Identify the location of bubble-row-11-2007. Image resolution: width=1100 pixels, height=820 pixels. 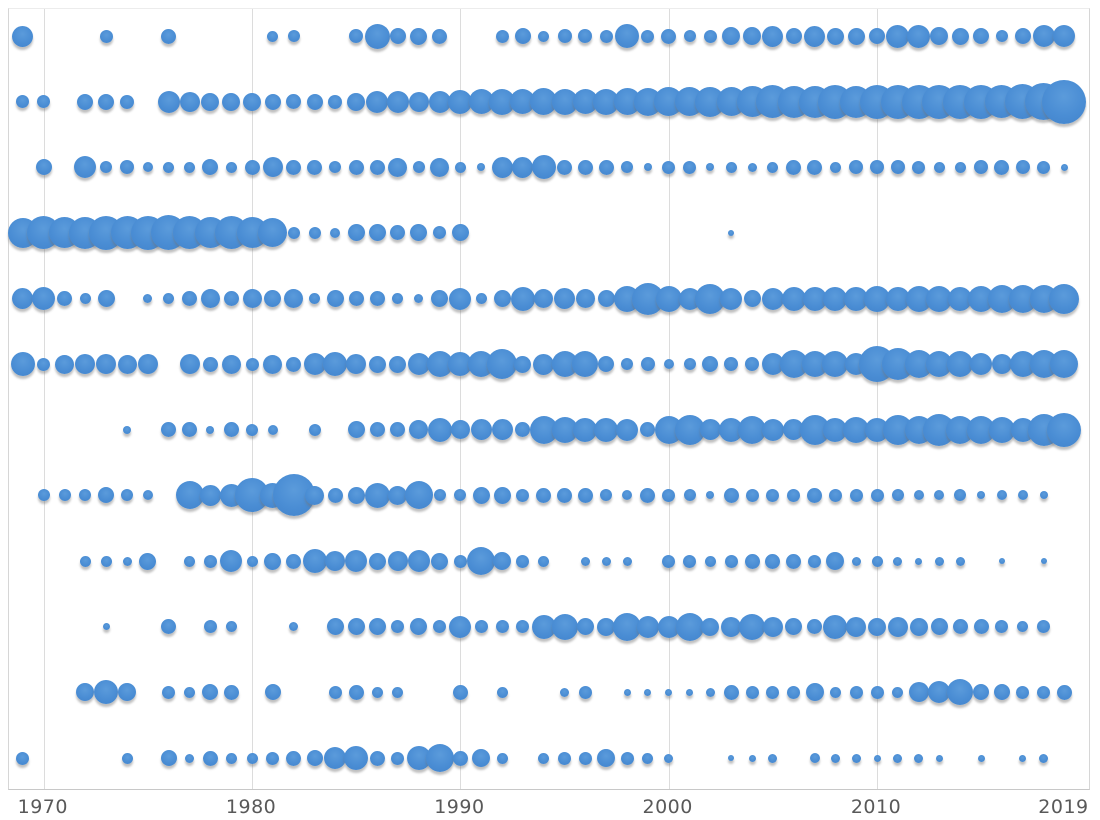
(814, 692).